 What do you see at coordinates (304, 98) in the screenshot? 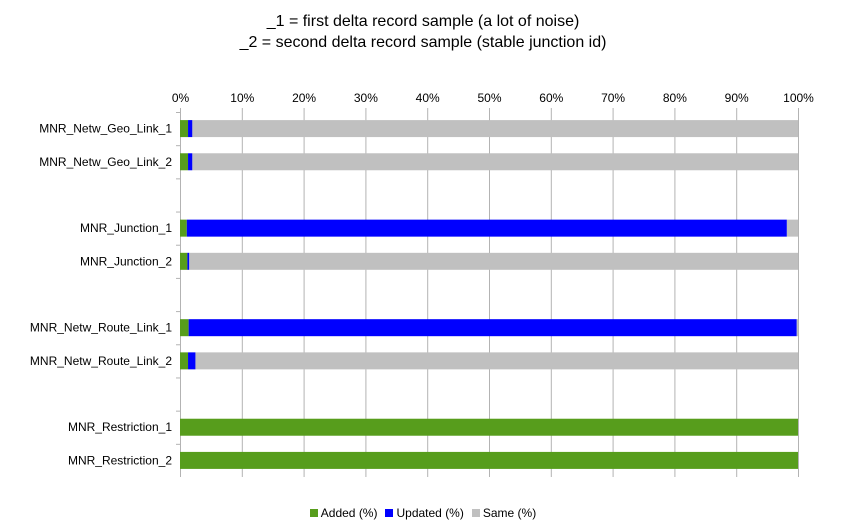
I see `x-tick-label: 20%` at bounding box center [304, 98].